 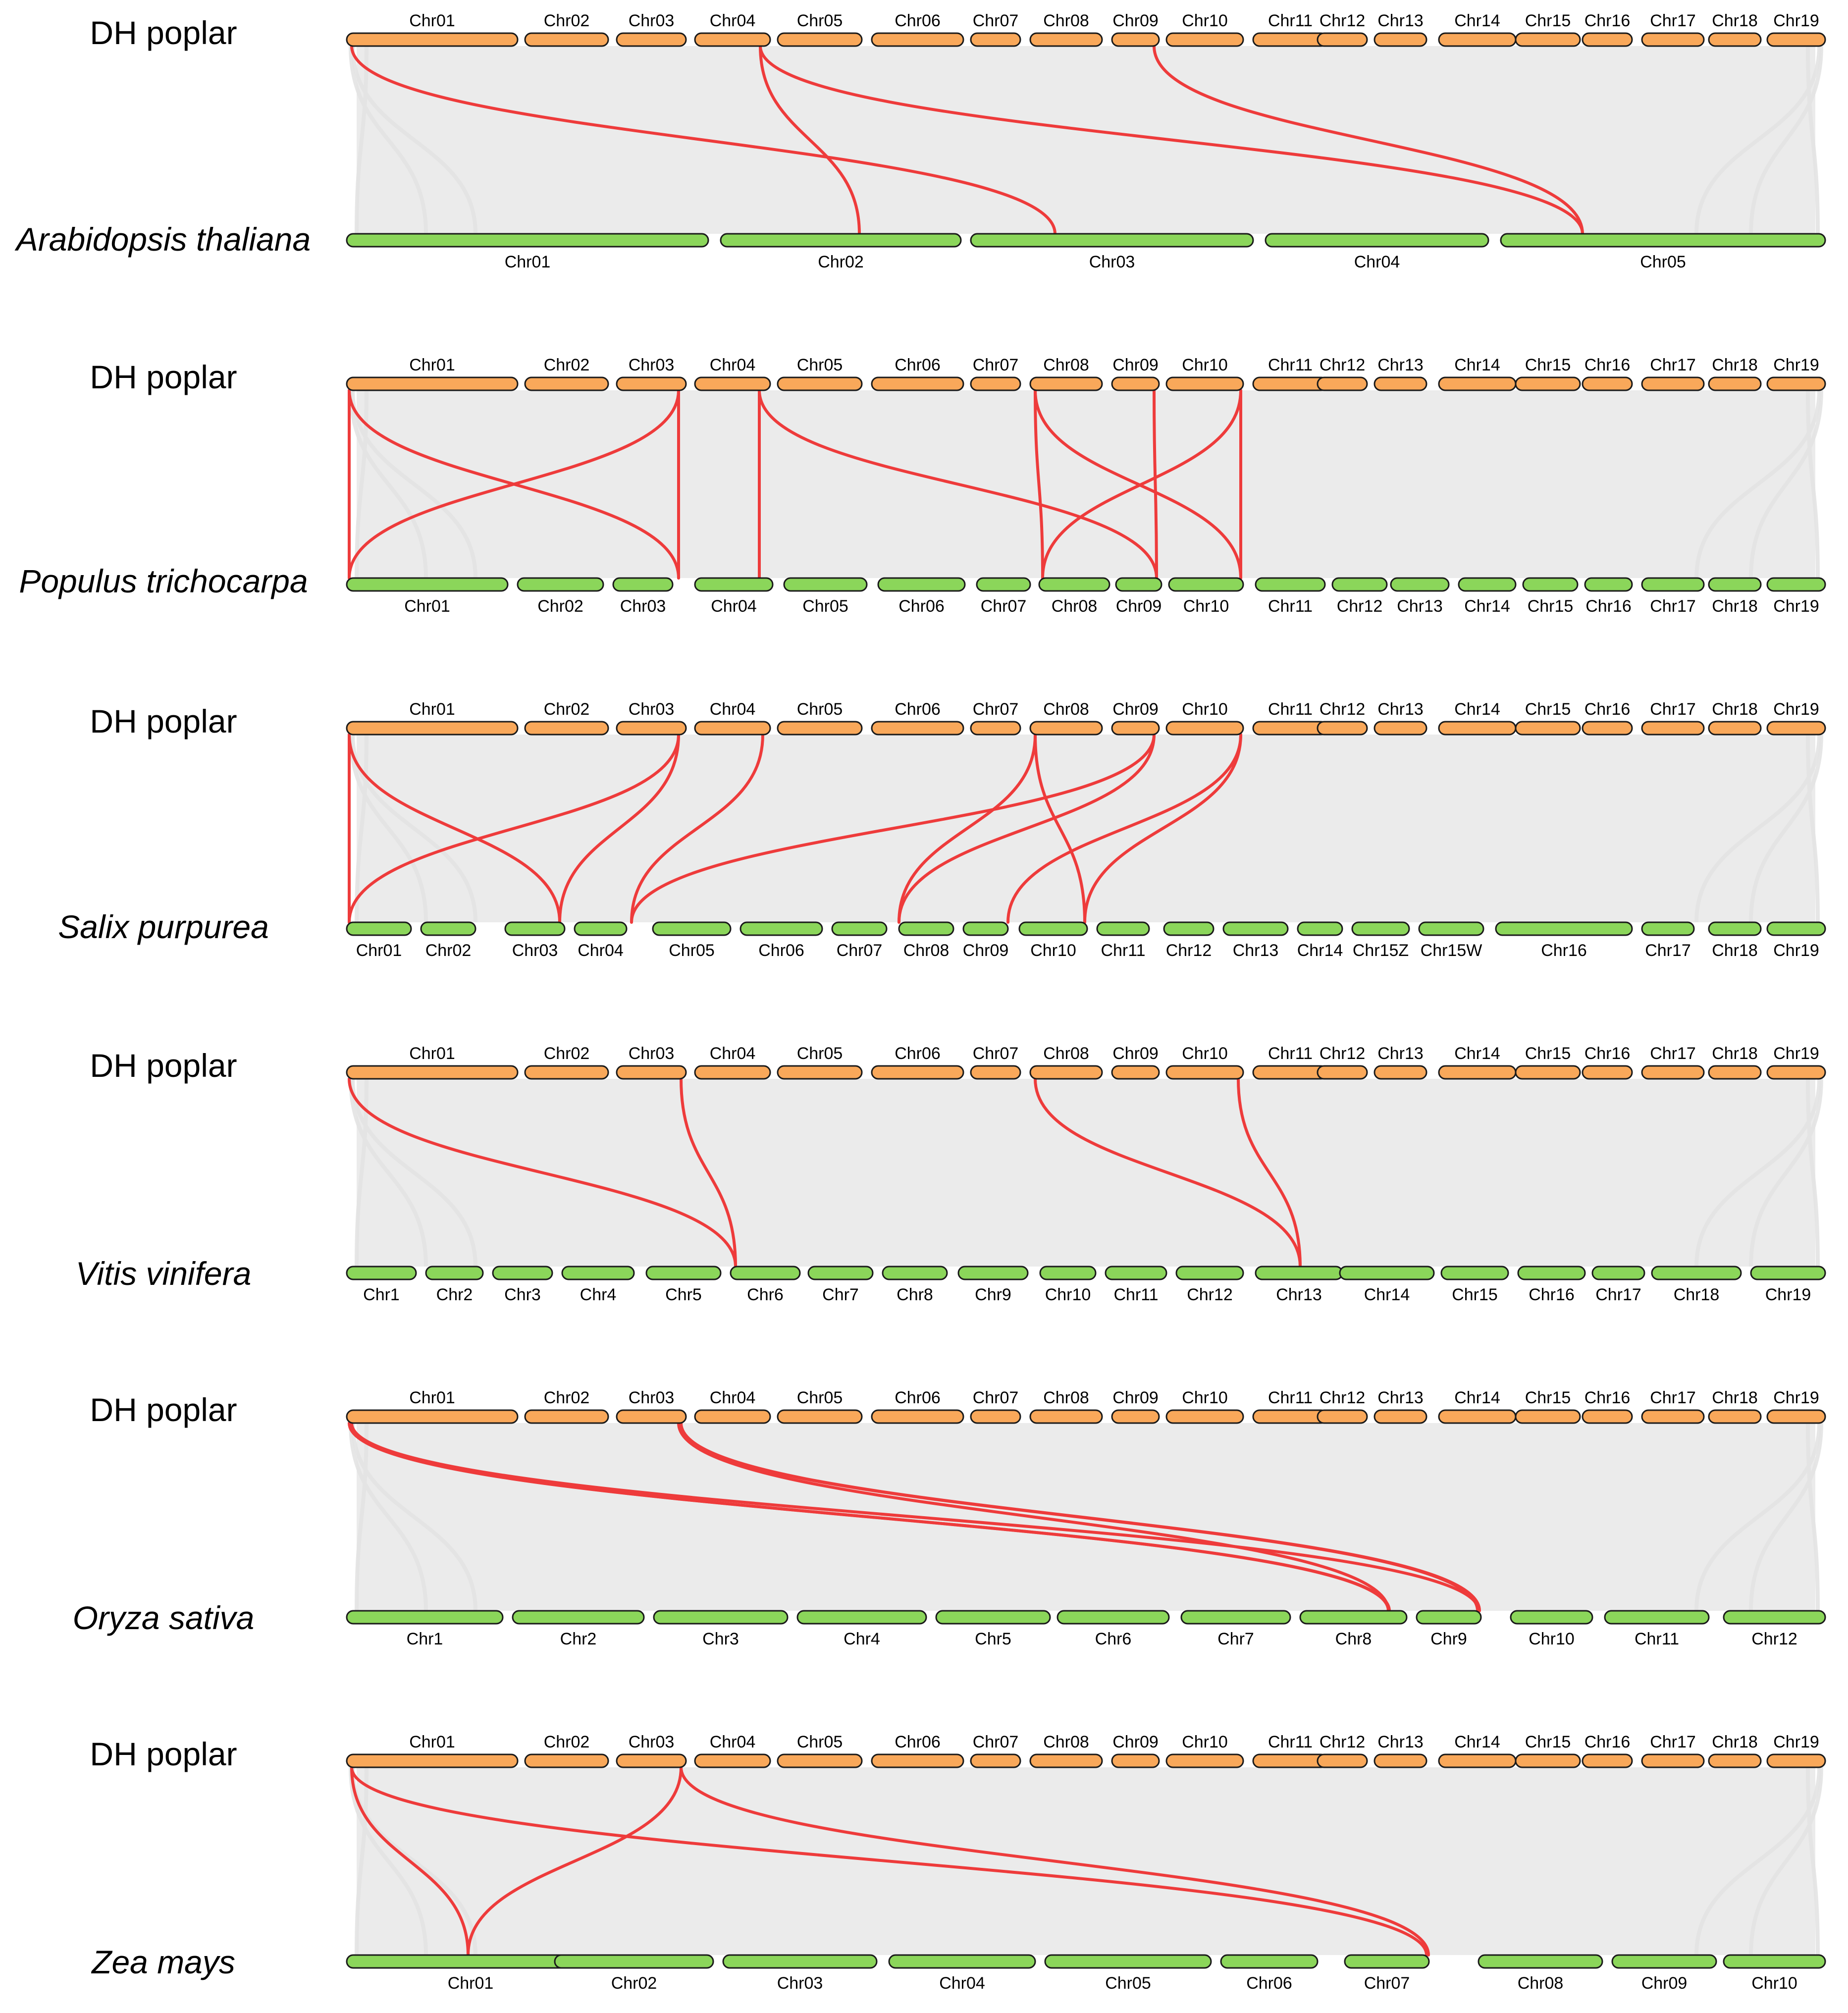 I want to click on target-chromosome-chr01, so click(x=379, y=928).